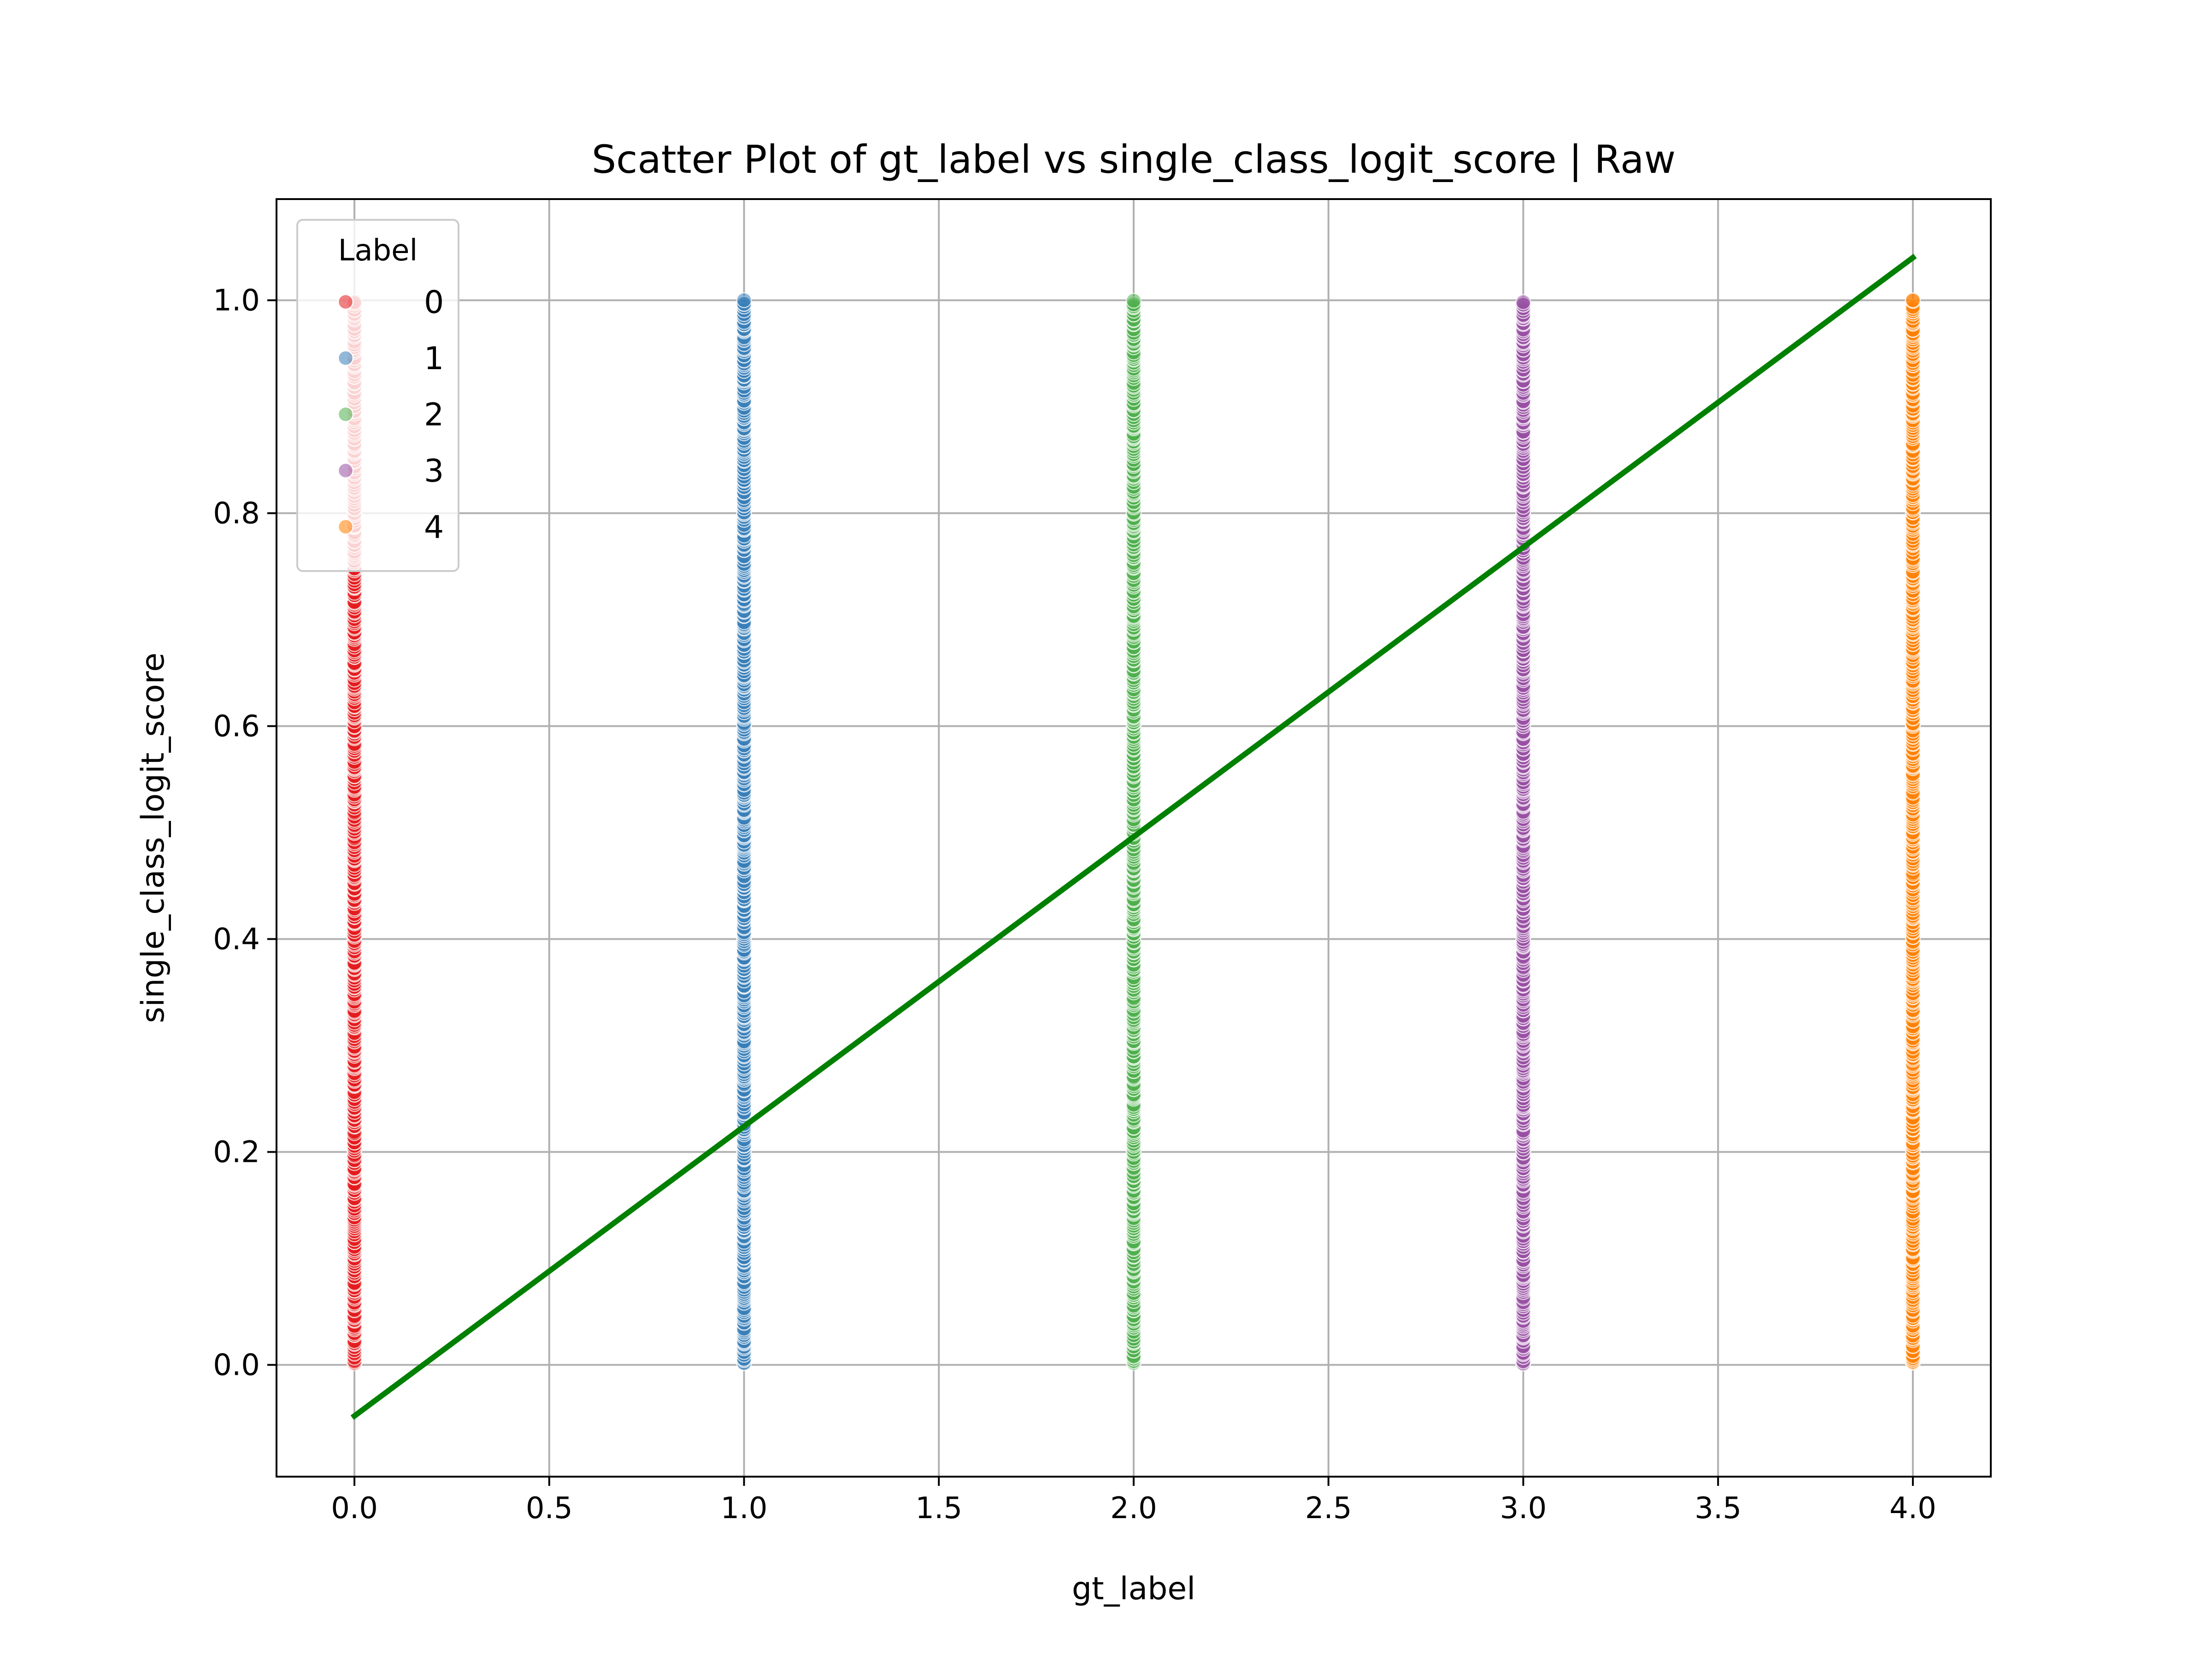  What do you see at coordinates (236, 300) in the screenshot?
I see `y-tick-label: 1.0` at bounding box center [236, 300].